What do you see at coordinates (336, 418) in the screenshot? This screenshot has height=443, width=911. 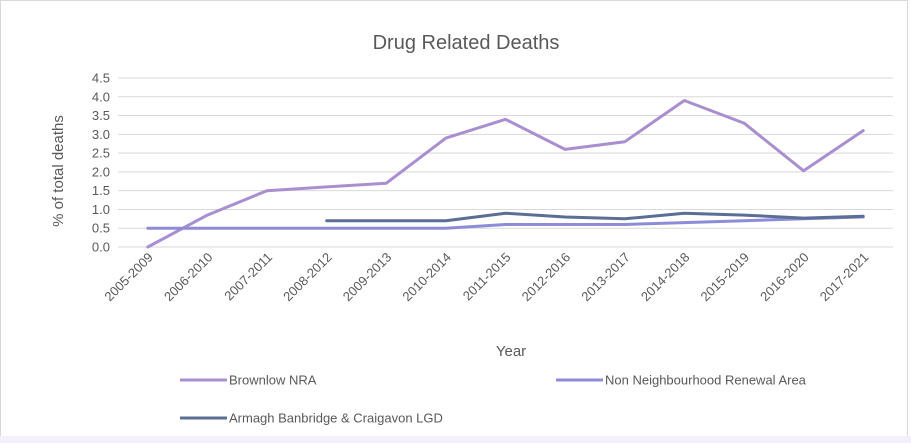 I see `legend-label: Armagh Banbridge & Craigavon LGD` at bounding box center [336, 418].